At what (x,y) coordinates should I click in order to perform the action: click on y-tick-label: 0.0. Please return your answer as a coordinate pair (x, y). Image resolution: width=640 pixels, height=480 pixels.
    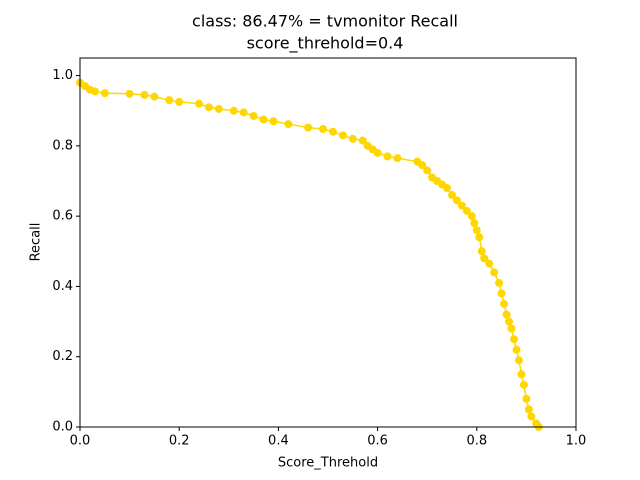
    Looking at the image, I should click on (62, 427).